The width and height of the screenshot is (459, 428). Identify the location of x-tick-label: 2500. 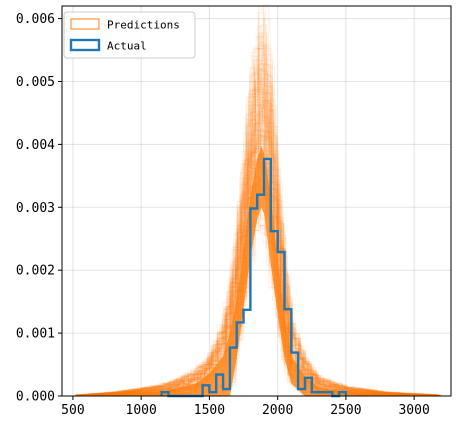
(345, 410).